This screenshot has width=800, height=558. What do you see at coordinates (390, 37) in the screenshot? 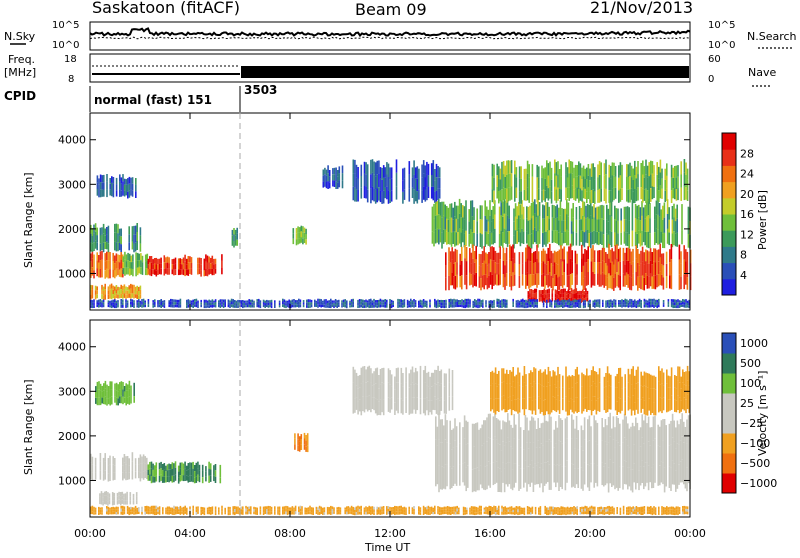
I see `noise-search-line` at bounding box center [390, 37].